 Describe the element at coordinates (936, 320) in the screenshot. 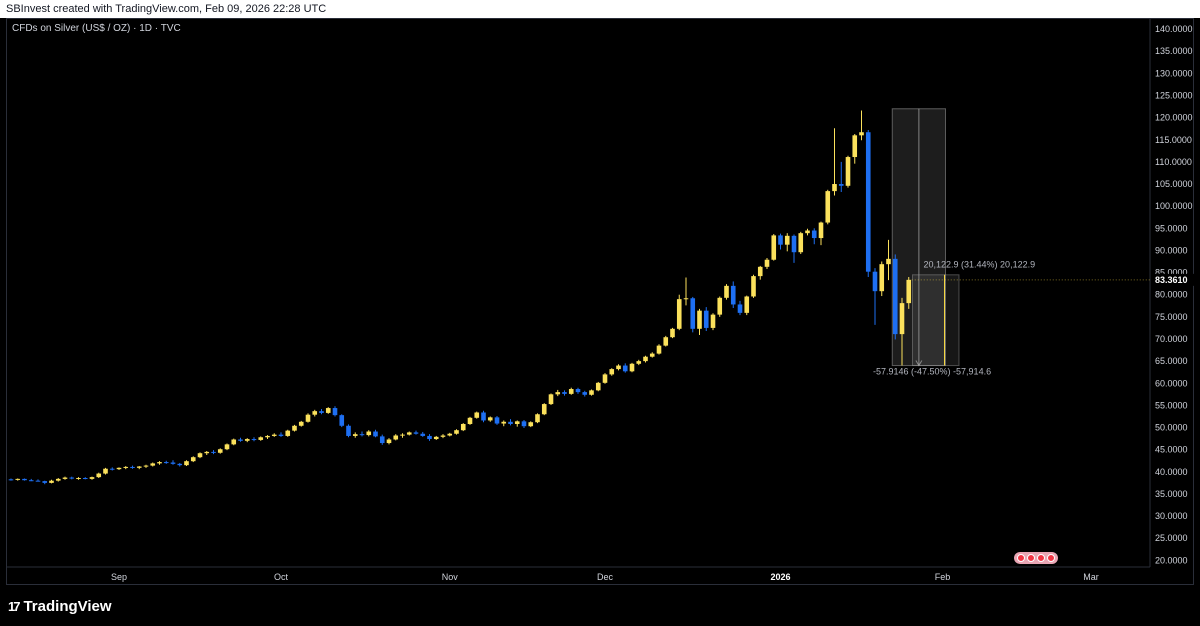

I see `measure-rebound-box` at that location.